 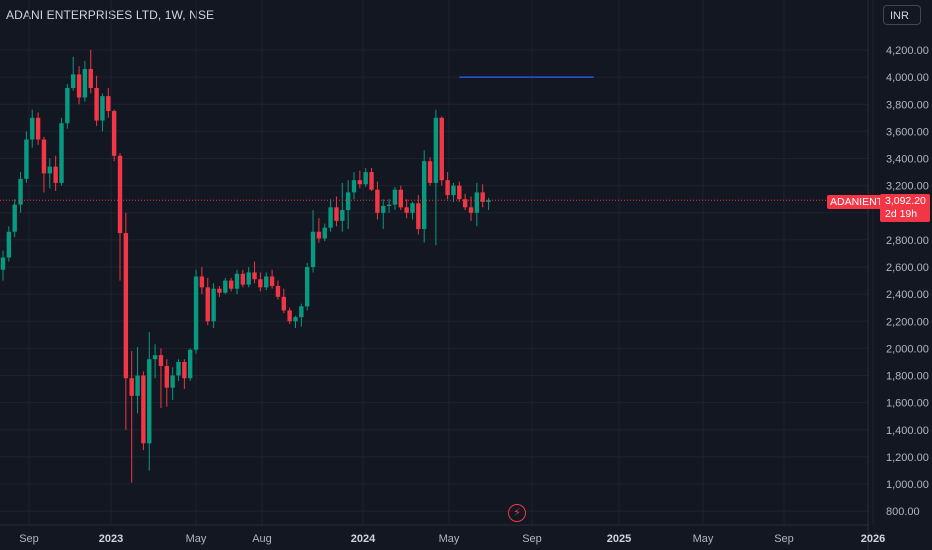 I want to click on time-scale: Sep 2023 May Aug 2024 May Sep 2025 May Sep 2026, so click(x=442, y=534).